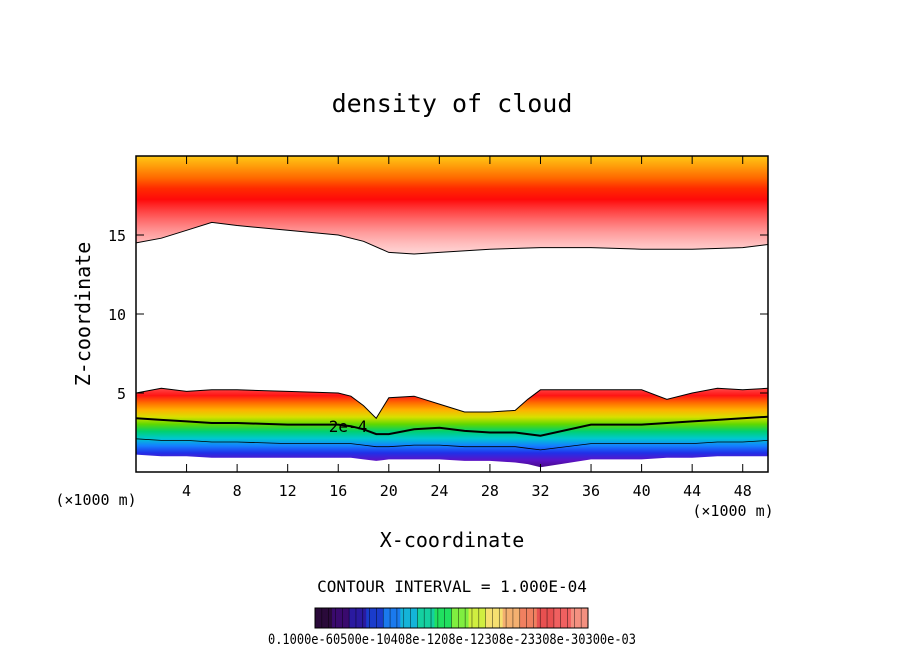 This screenshot has width=904, height=654. What do you see at coordinates (540, 491) in the screenshot?
I see `x-tick-label: 32` at bounding box center [540, 491].